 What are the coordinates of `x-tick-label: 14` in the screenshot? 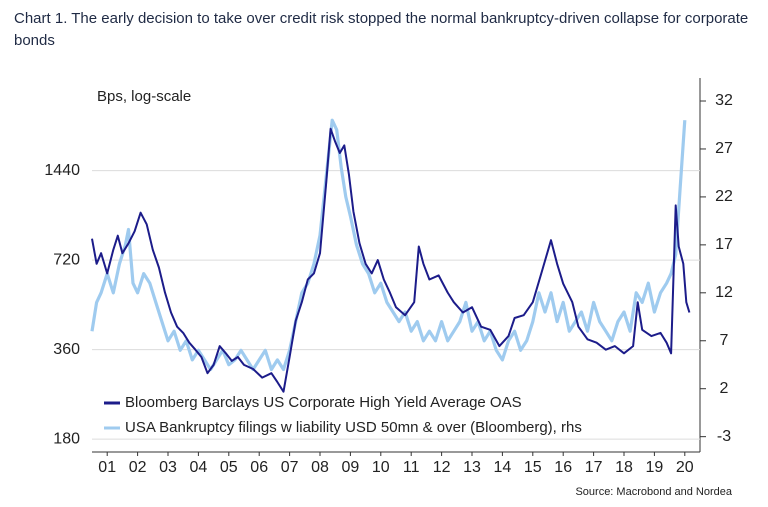 It's located at (503, 467).